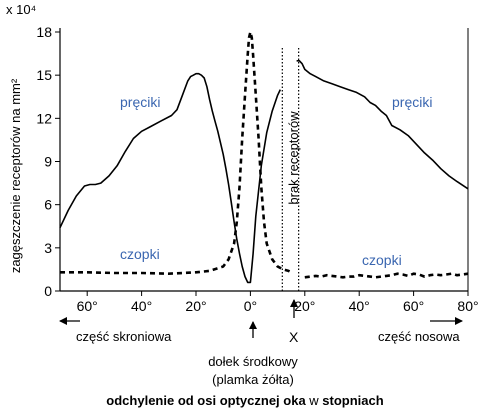  I want to click on y-tick-label: 3, so click(48, 248).